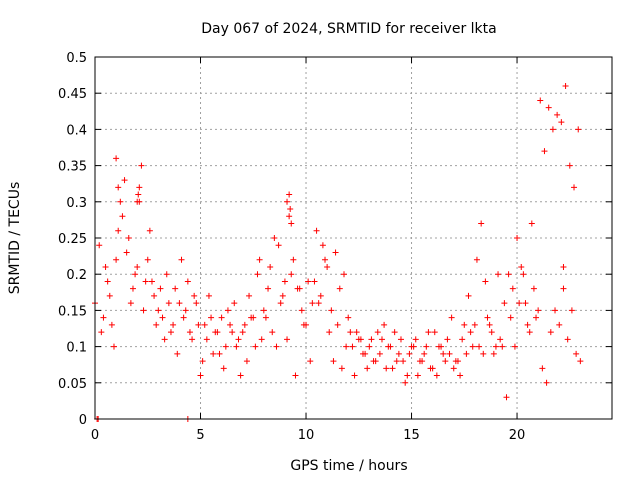  I want to click on x-tick-label: 5, so click(200, 435).